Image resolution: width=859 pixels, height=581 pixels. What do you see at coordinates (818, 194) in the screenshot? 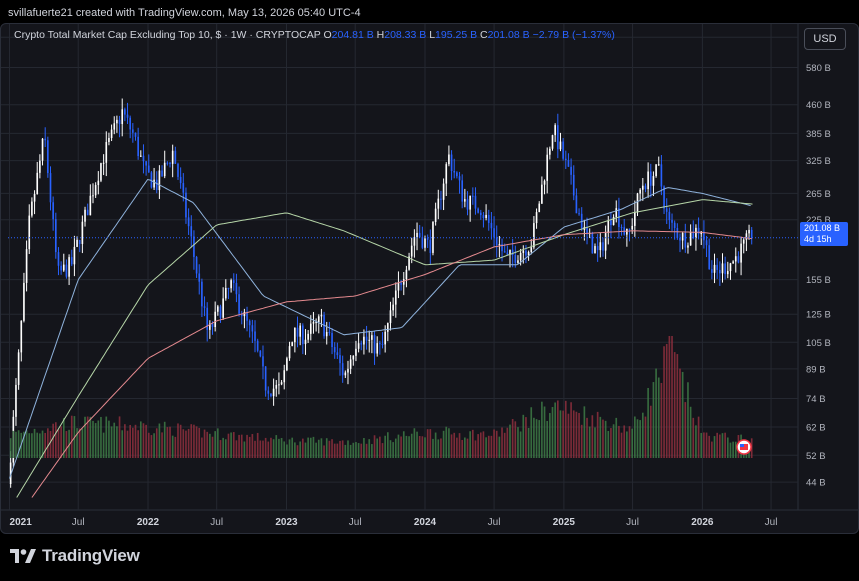
I see `y-tick-label: 265 B` at bounding box center [818, 194].